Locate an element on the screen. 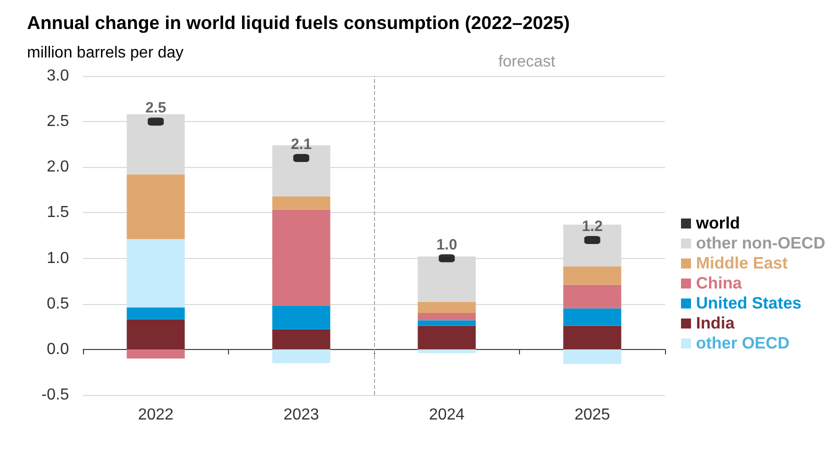  legend-label: world is located at coordinates (717, 223).